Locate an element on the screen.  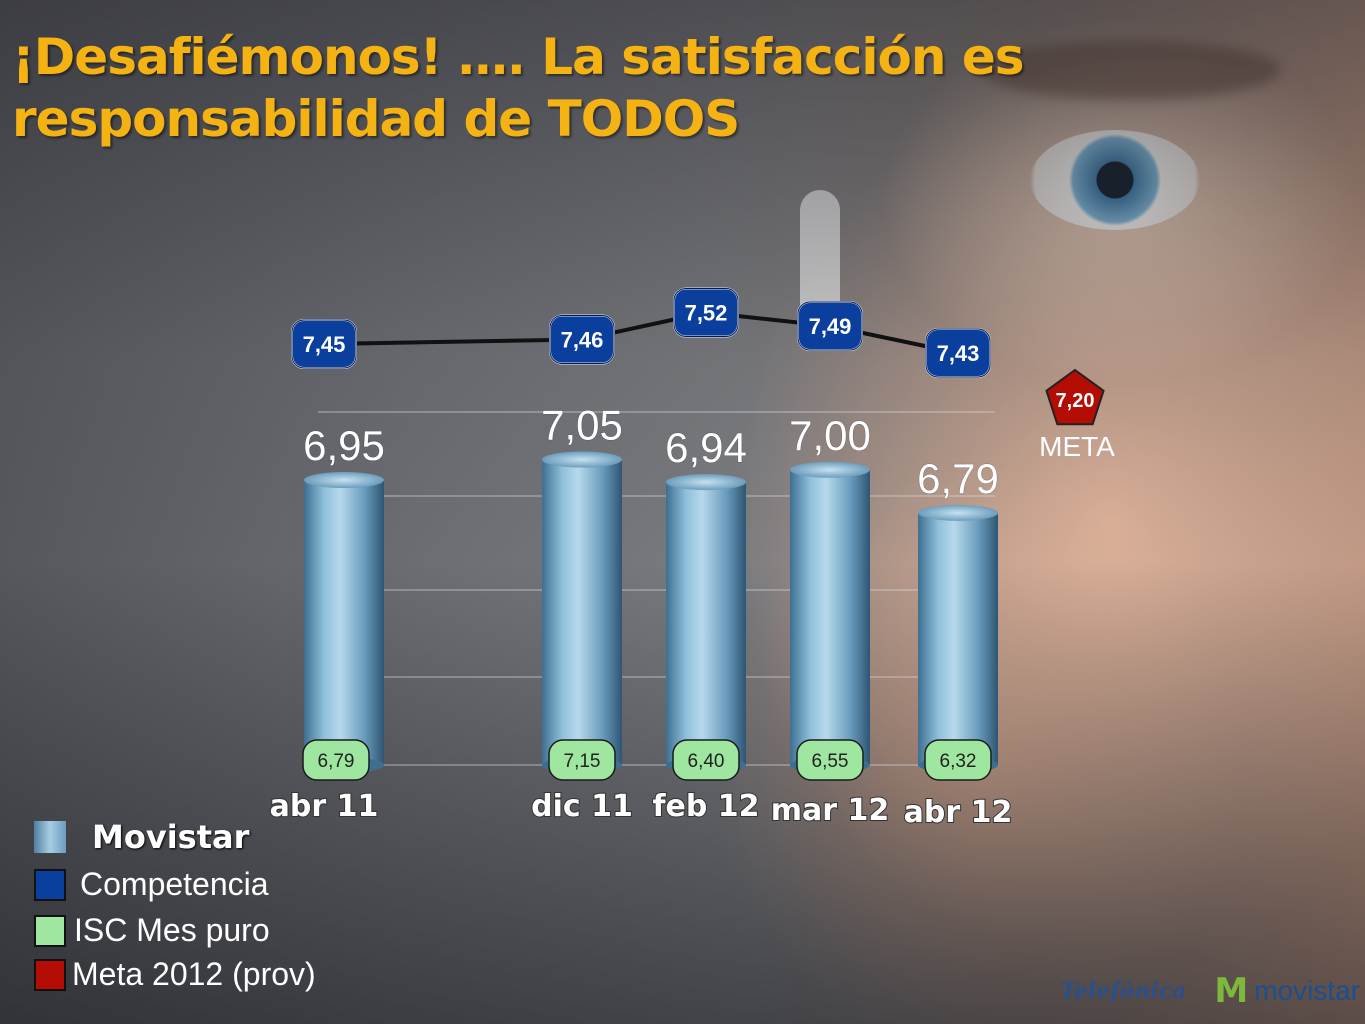
movistar-m-icon: M is located at coordinates (1231, 991).